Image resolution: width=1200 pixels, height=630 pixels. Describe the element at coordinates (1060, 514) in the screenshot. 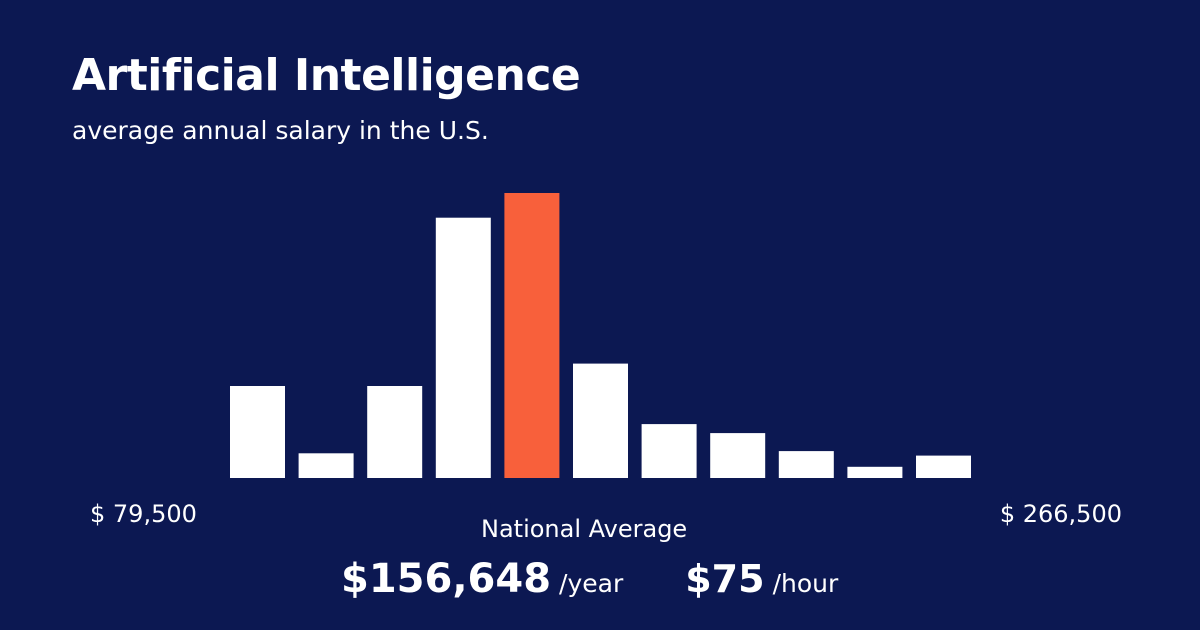

I see `salary-range-max: $ 266,500` at that location.